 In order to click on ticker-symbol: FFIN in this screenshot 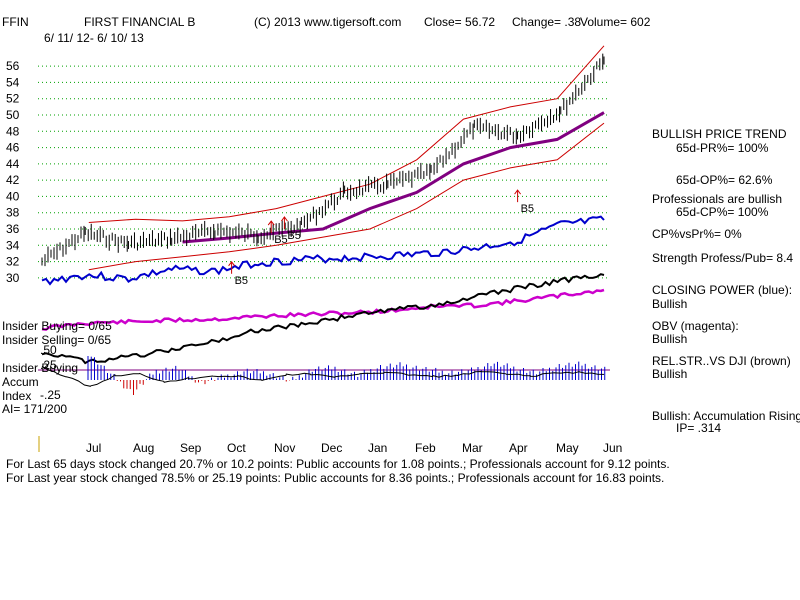, I will do `click(15, 22)`.